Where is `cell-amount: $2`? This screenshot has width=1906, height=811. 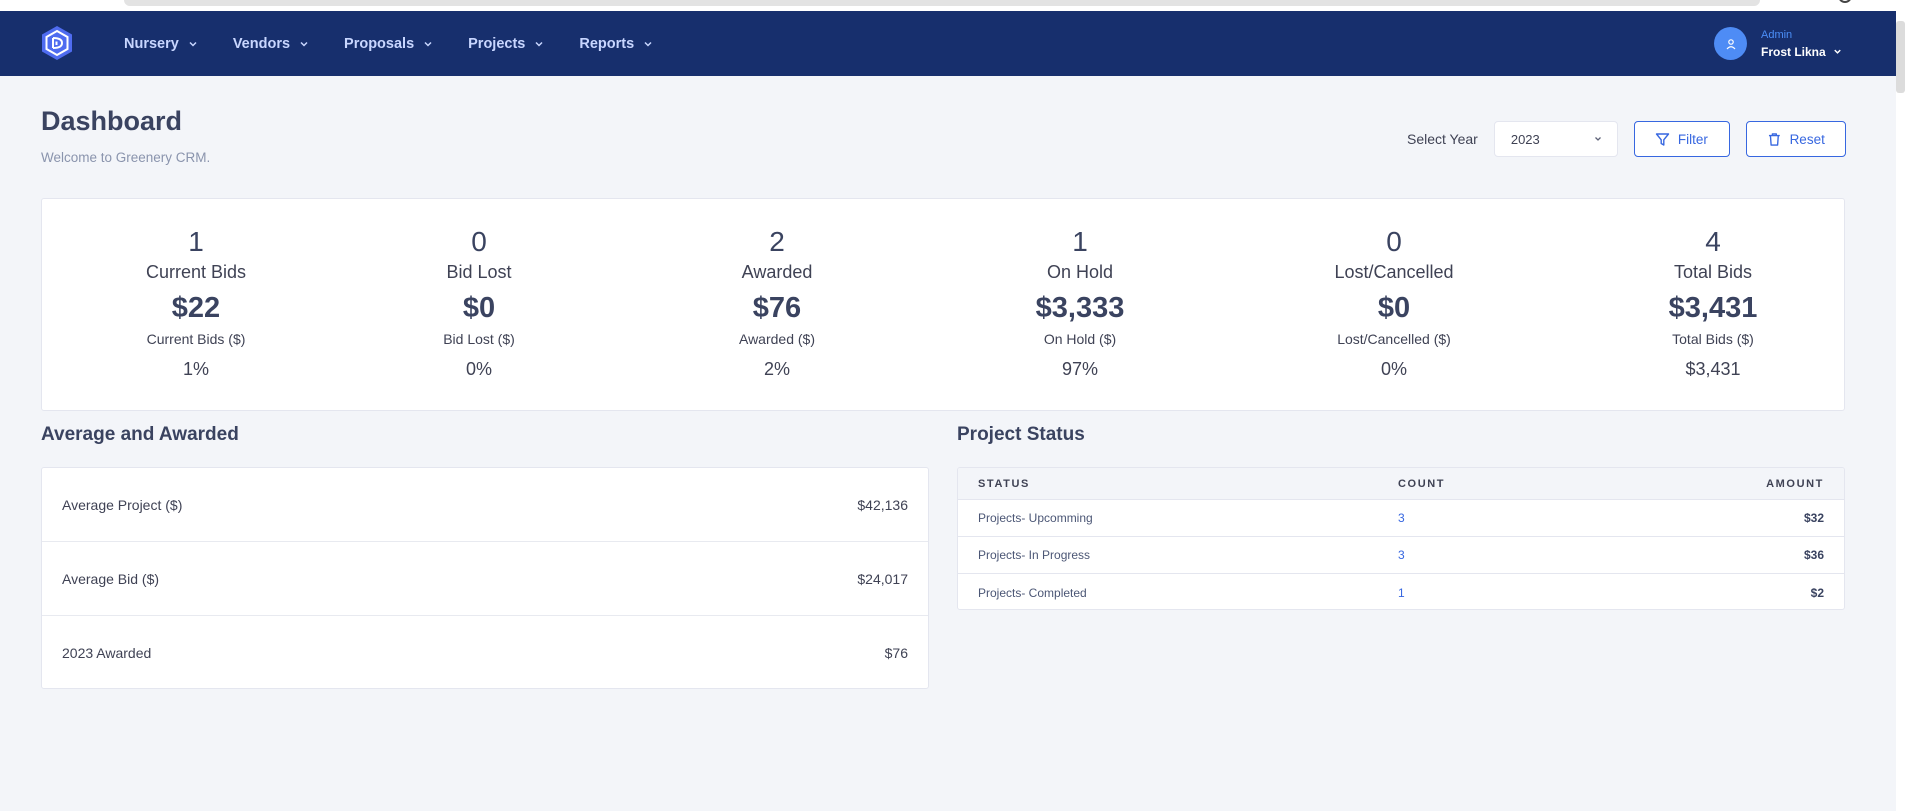
cell-amount: $2 is located at coordinates (1817, 592).